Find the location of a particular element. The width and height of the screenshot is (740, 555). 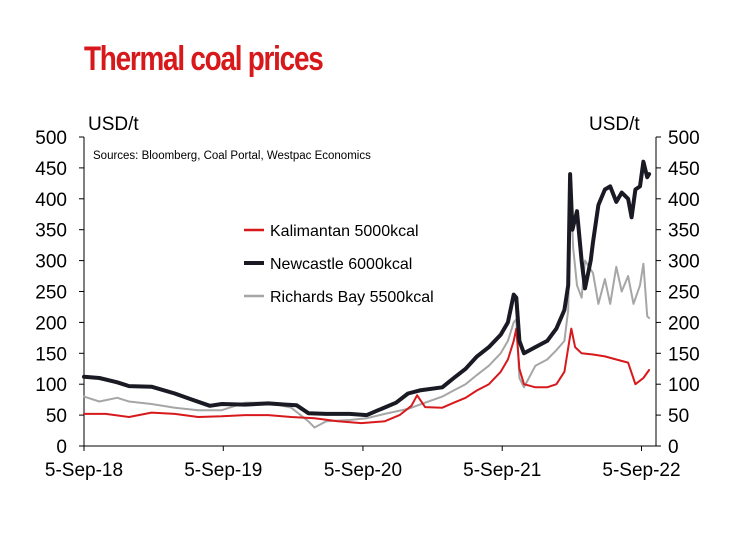

right-y-tick-label: 100 is located at coordinates (684, 385).